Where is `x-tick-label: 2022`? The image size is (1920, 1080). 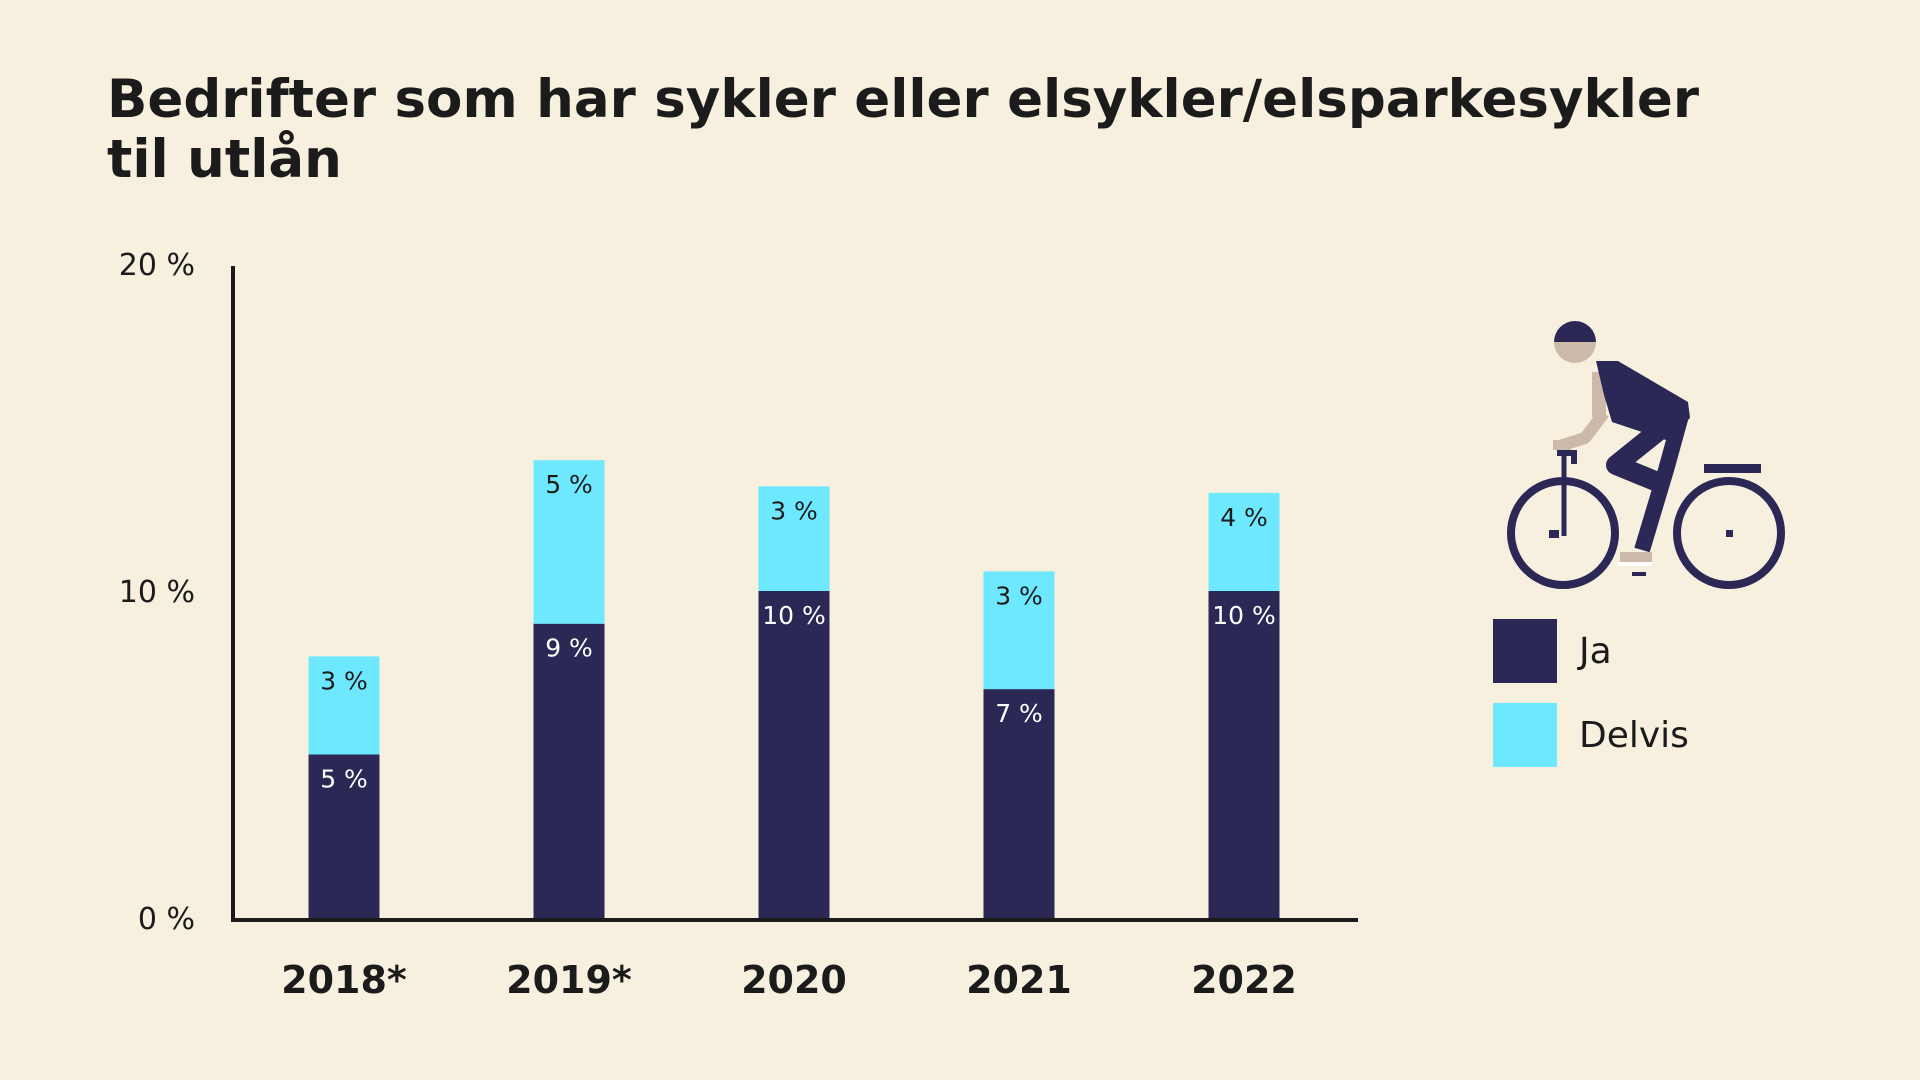
x-tick-label: 2022 is located at coordinates (1244, 980).